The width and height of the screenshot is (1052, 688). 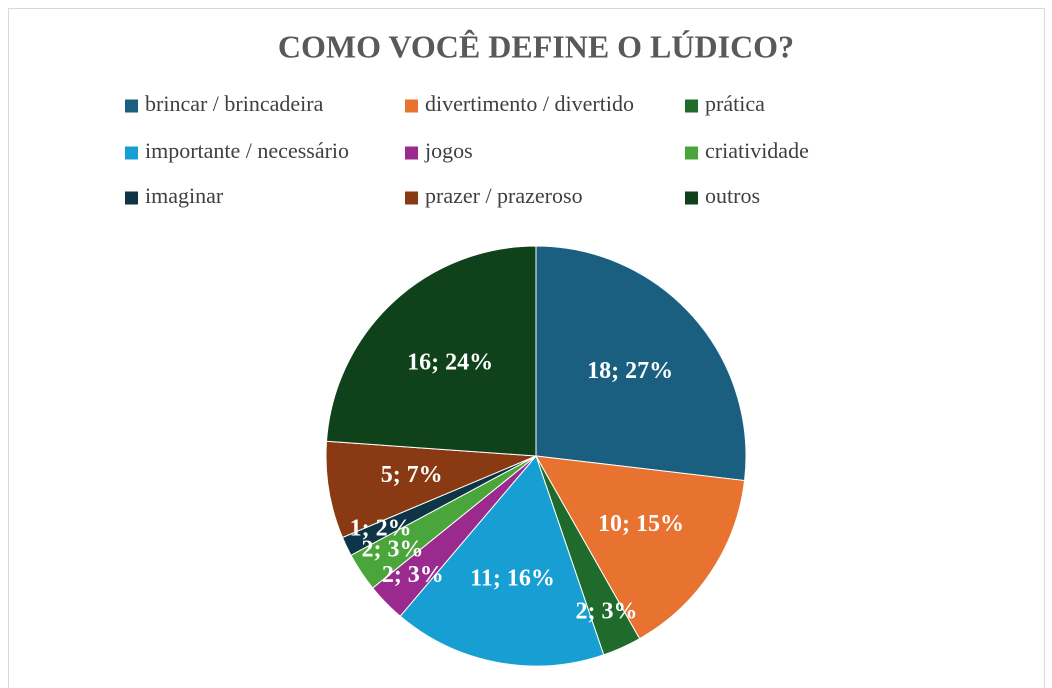 I want to click on data-label: 1; 2%, so click(x=381, y=529).